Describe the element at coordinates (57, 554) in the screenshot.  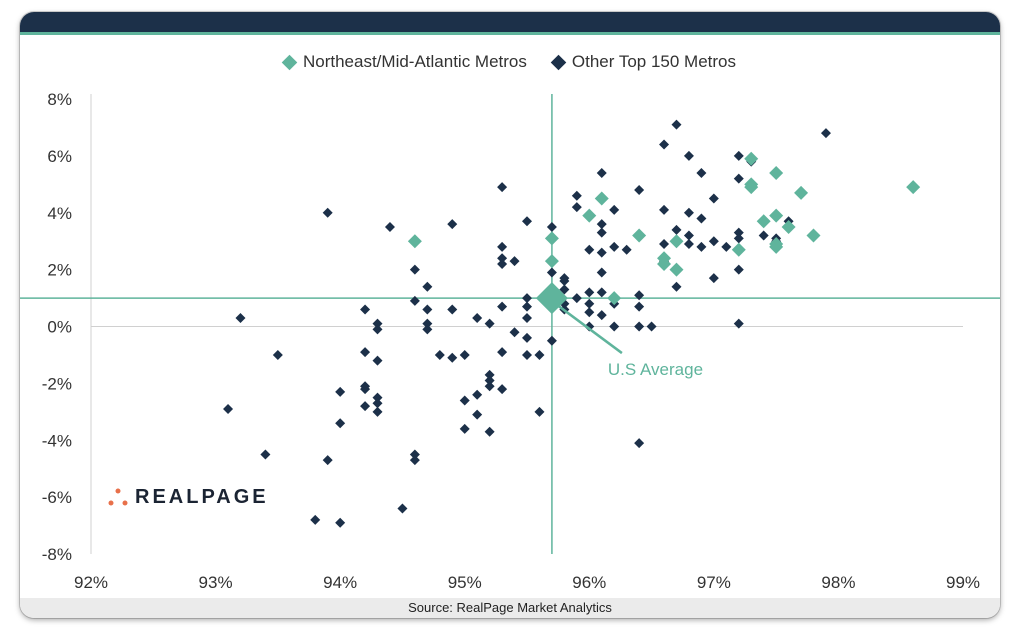
I see `y-tick-label: -8%` at that location.